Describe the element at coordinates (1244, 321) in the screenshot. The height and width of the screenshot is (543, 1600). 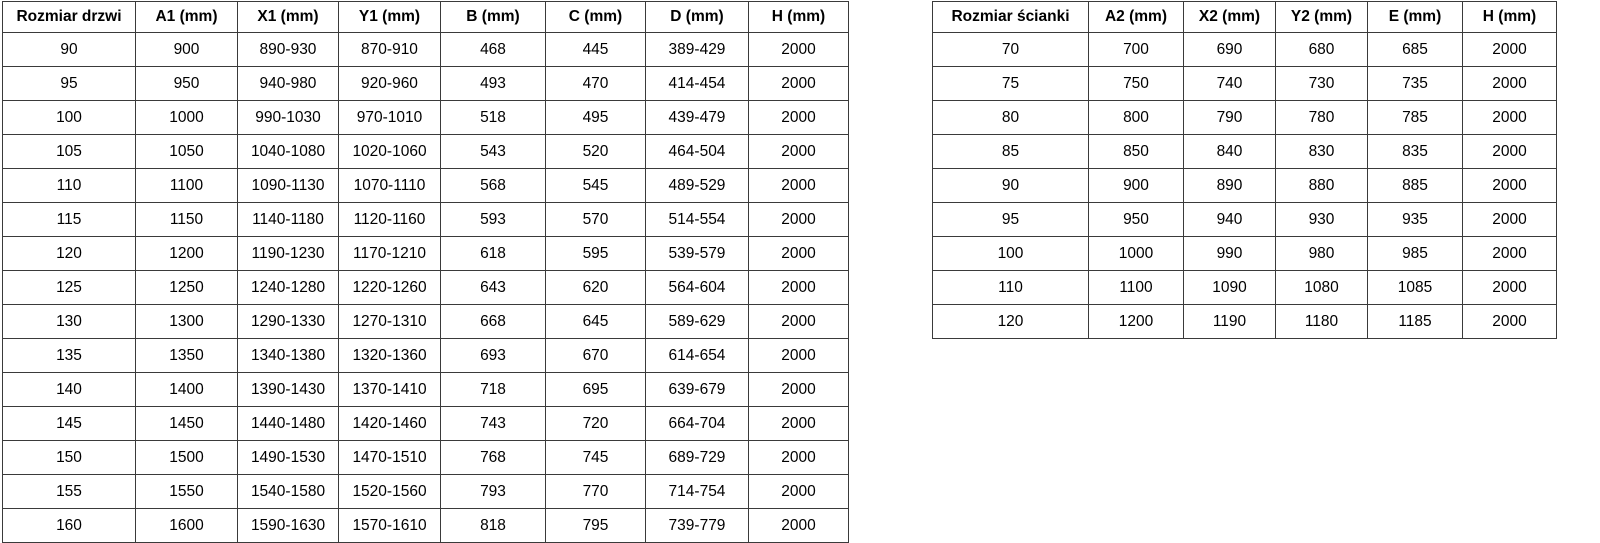
I see `table-row: 120 1200 1190 1180 1185 2000` at that location.